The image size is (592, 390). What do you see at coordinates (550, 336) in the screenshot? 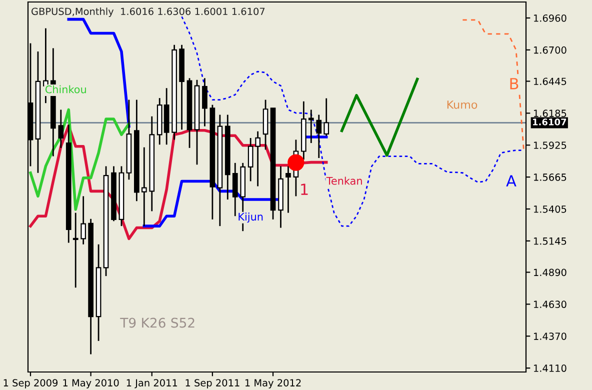
I see `y-tick-label: 1.4370` at bounding box center [550, 336].